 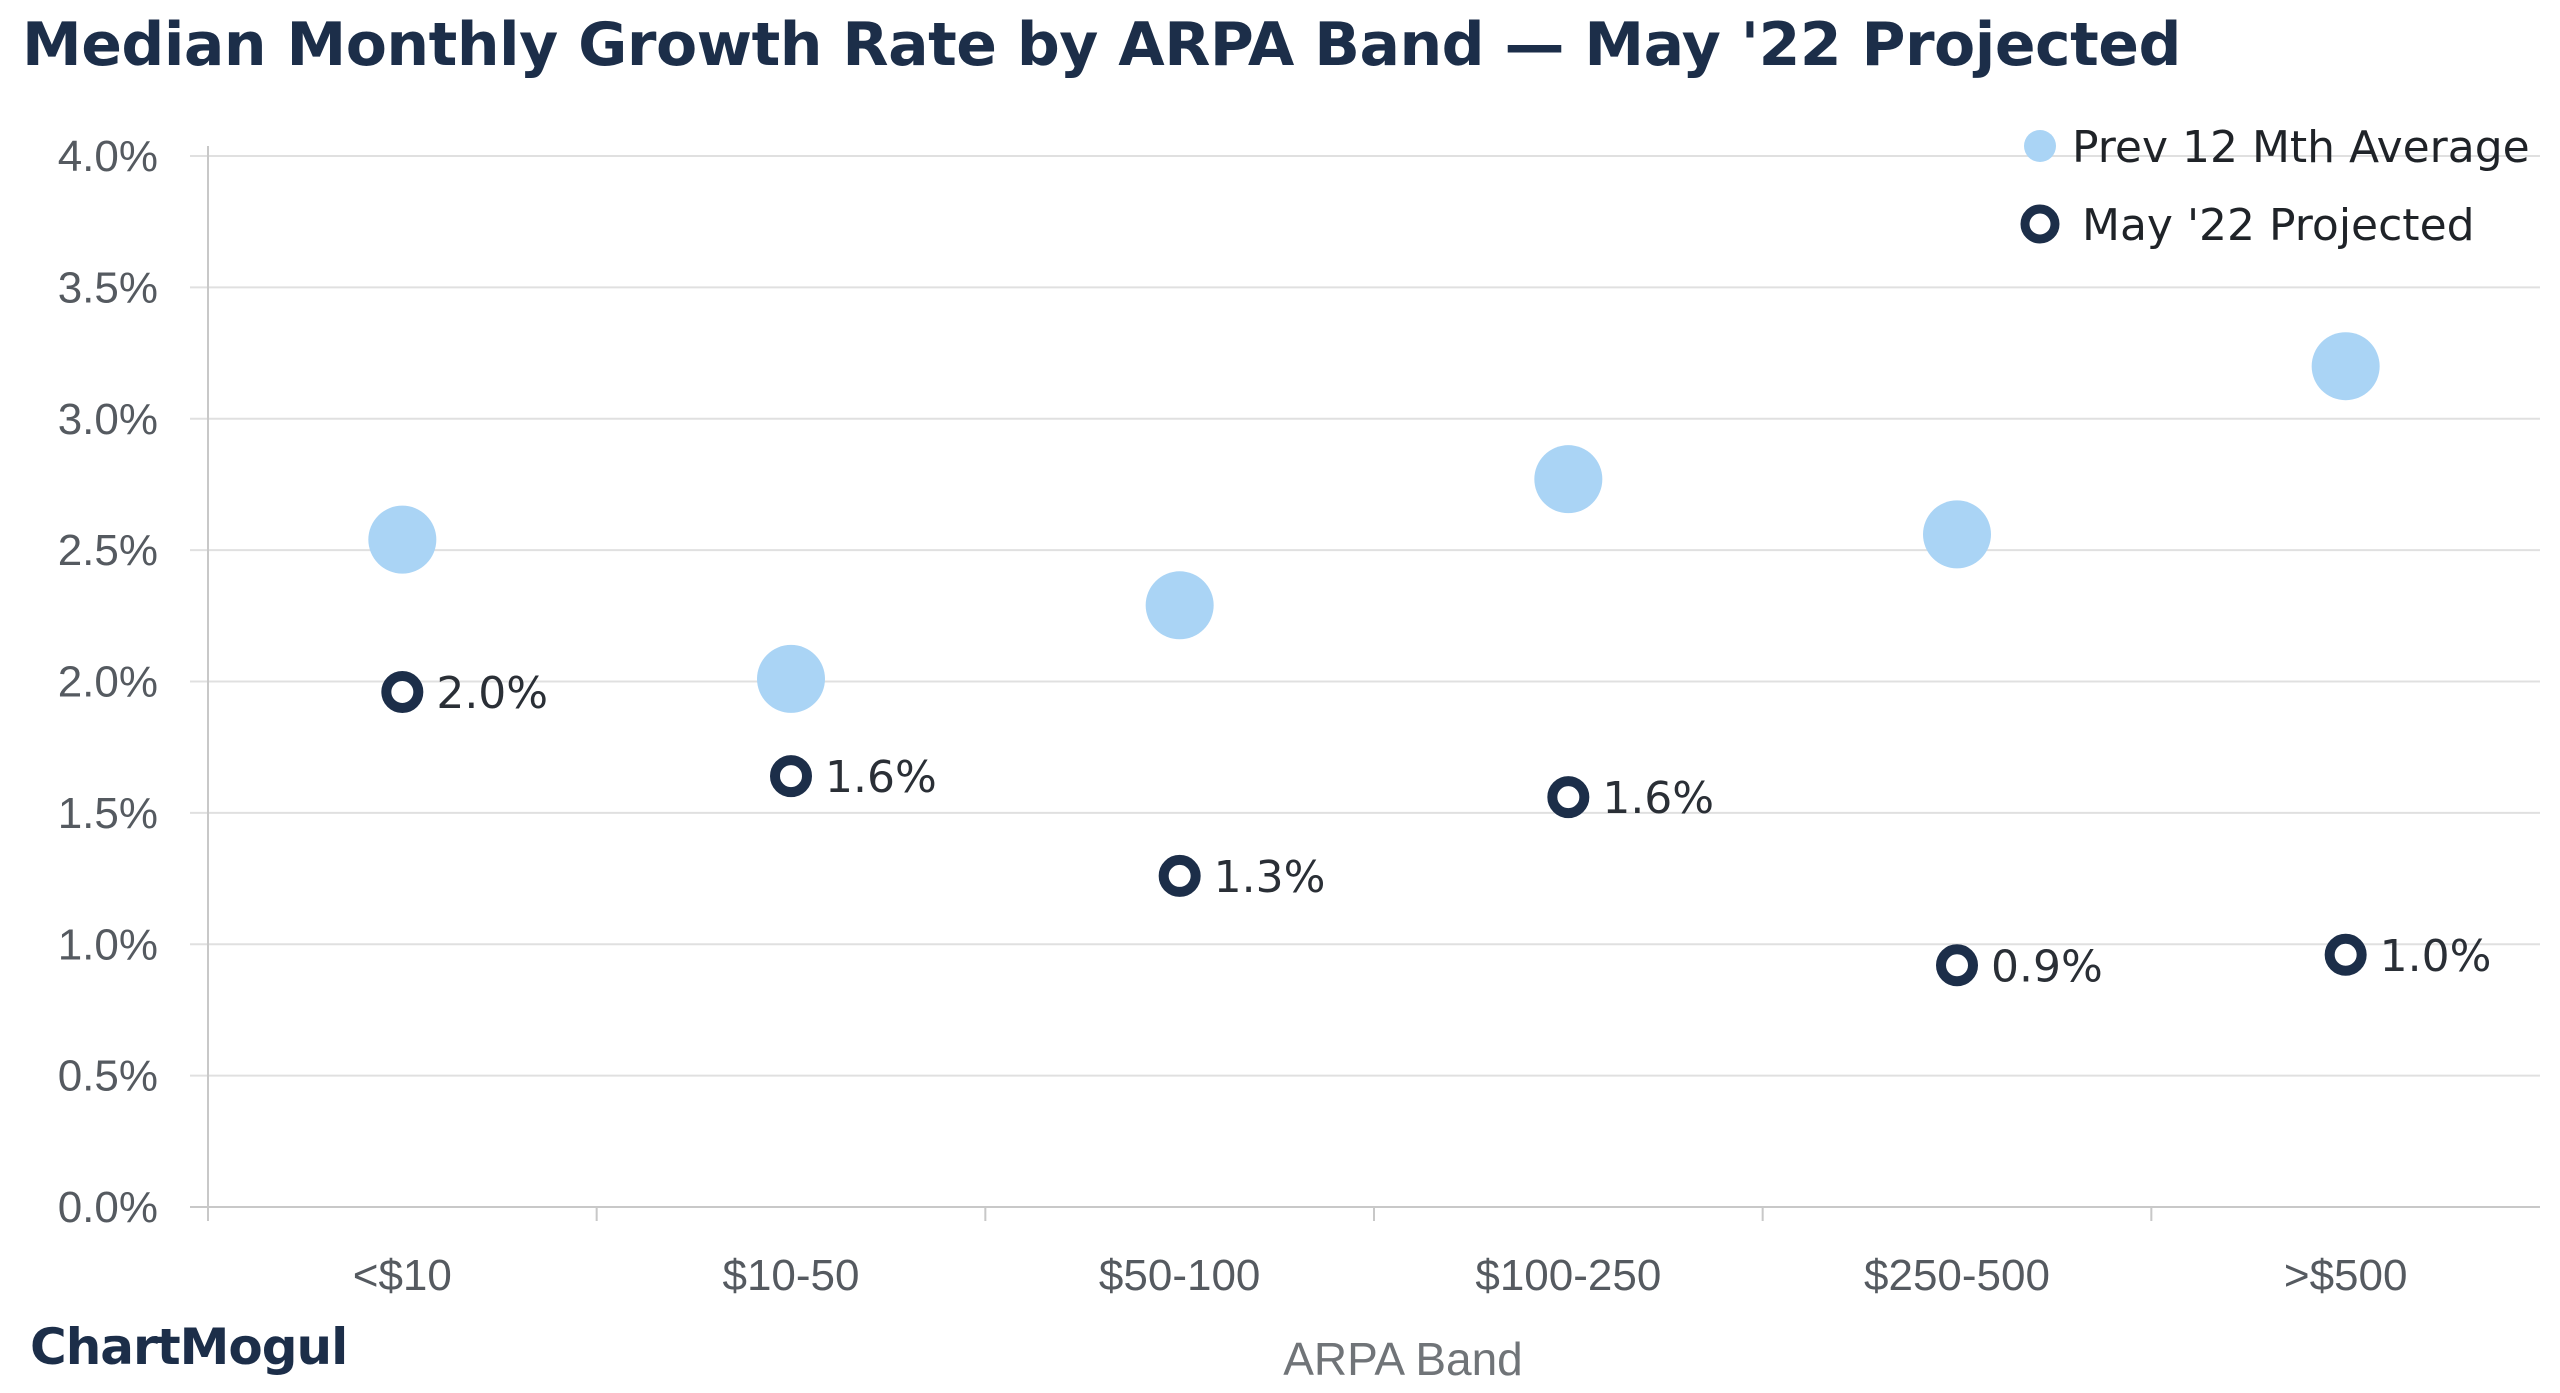 What do you see at coordinates (1270, 877) in the screenshot?
I see `data-label: 1.3%` at bounding box center [1270, 877].